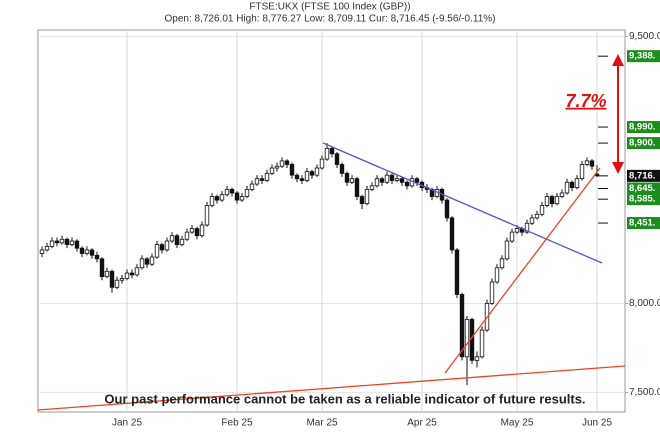  Describe the element at coordinates (585, 101) in the screenshot. I see `annotation: 7.7%` at that location.